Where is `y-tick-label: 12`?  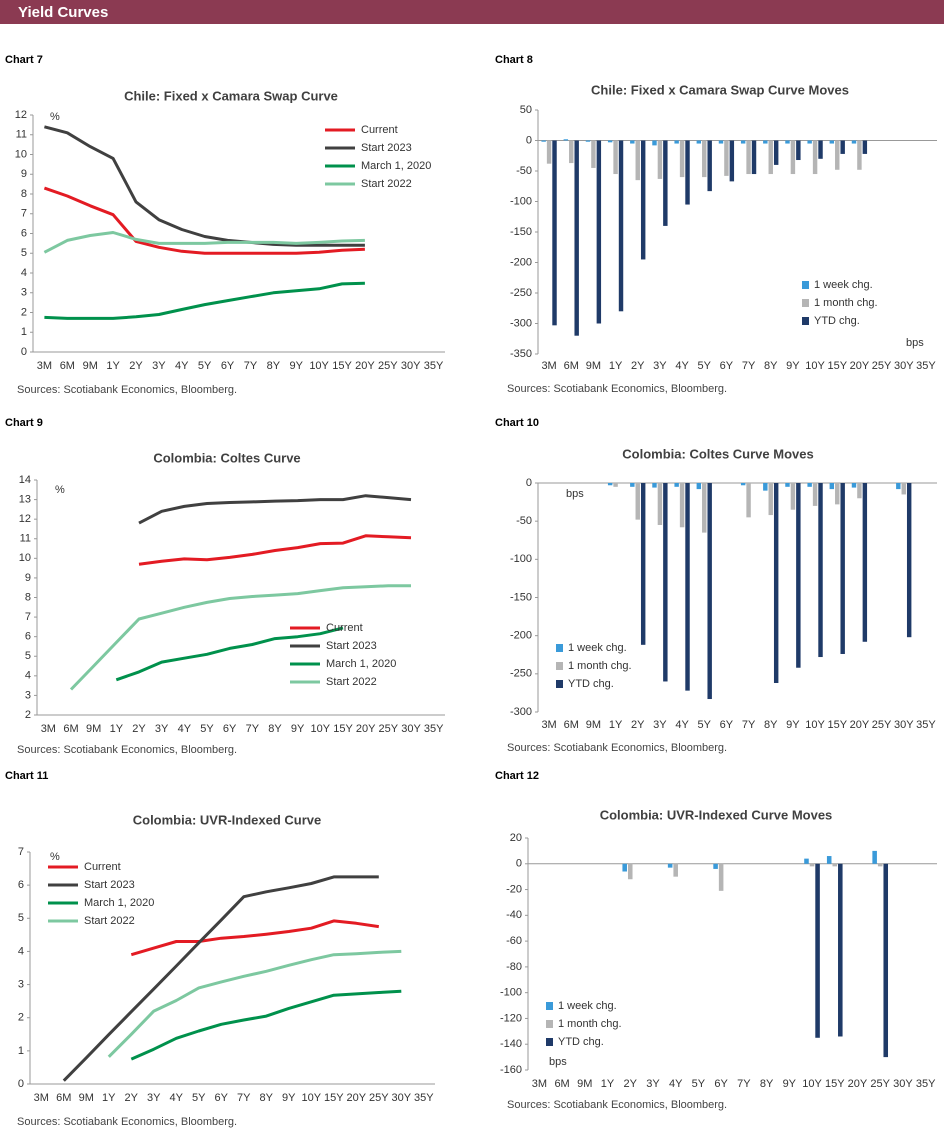
y-tick-label: 12 is located at coordinates (21, 115).